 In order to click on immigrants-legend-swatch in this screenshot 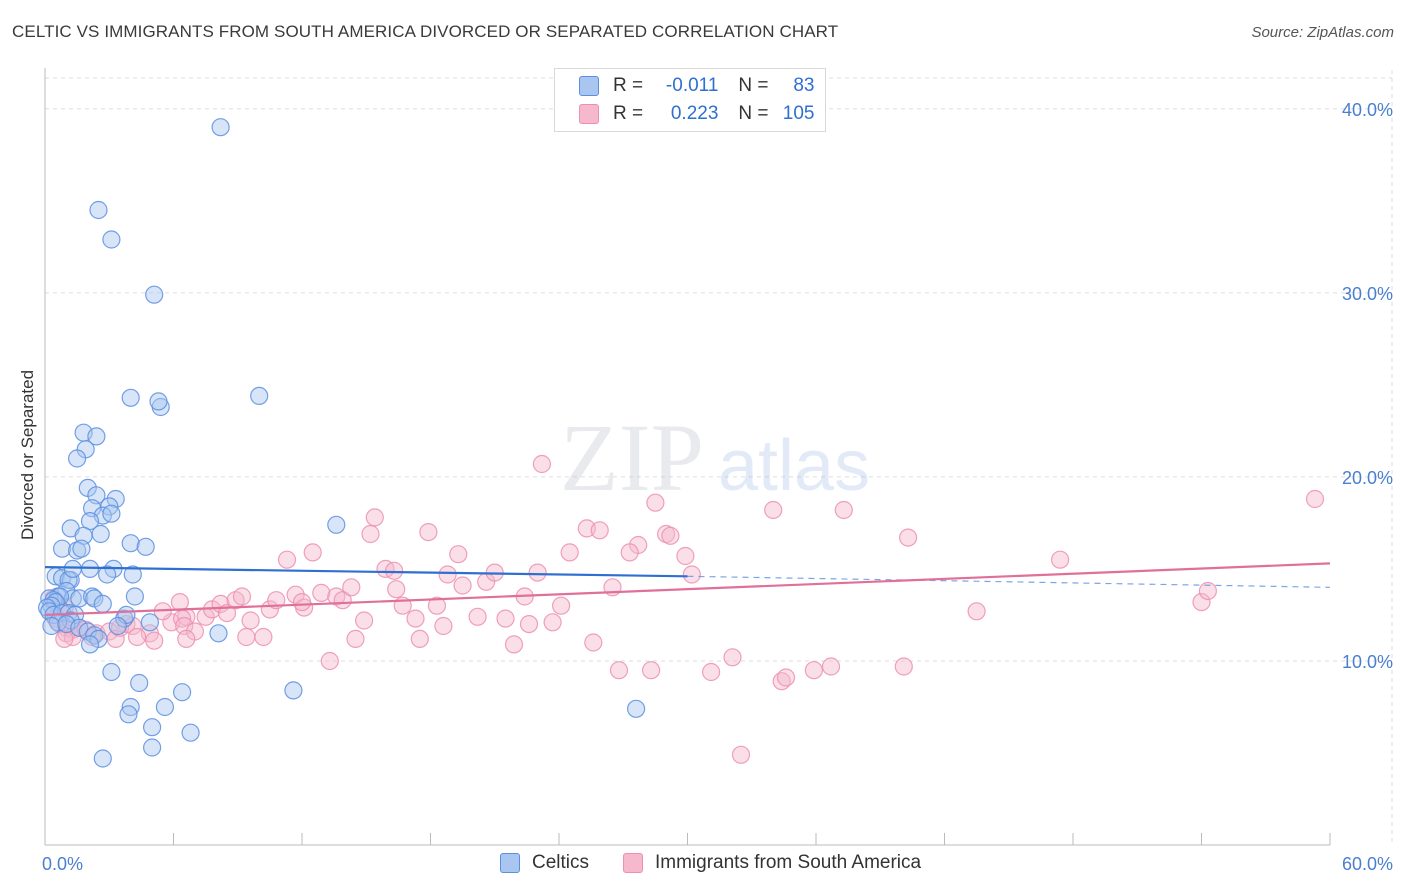, I will do `click(633, 863)`.